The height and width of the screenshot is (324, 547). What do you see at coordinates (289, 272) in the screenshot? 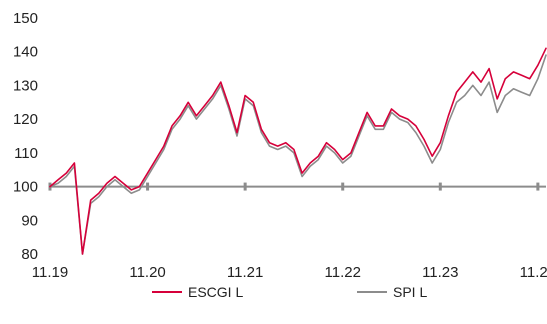
I see `x-axis: 11.19 11.20 11.21 11.22 11.23 11.24` at bounding box center [289, 272].